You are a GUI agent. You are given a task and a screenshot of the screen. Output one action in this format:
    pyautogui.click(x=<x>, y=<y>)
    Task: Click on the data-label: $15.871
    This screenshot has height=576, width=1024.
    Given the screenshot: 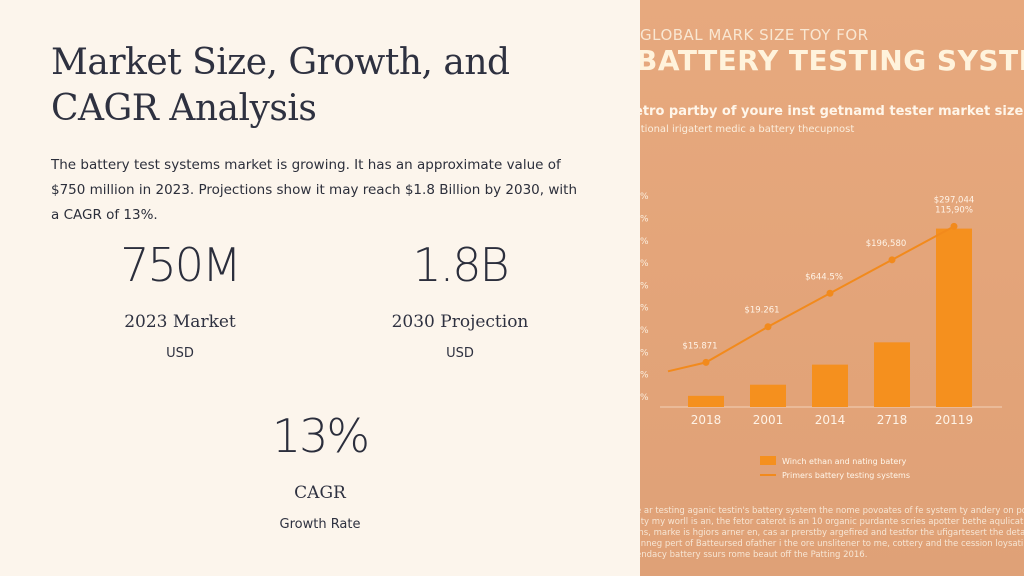 What is the action you would take?
    pyautogui.click(x=699, y=346)
    